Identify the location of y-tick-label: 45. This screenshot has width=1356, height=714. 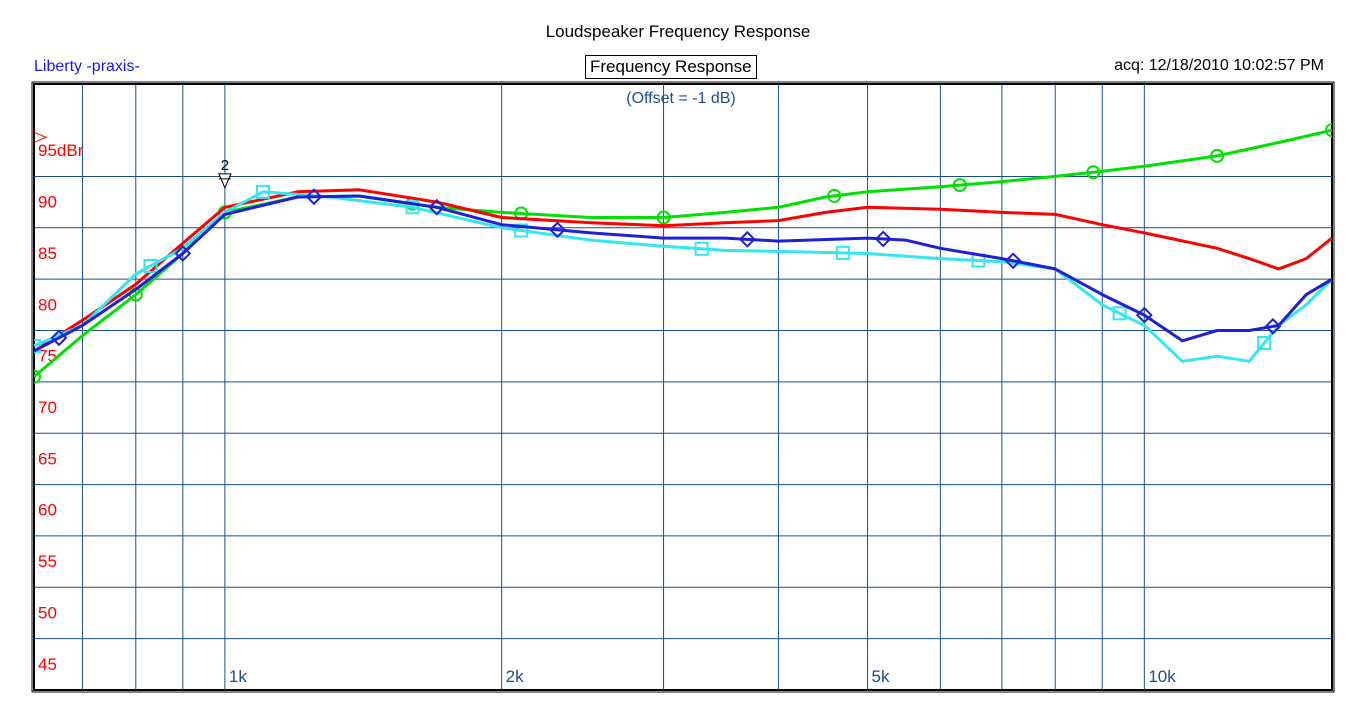
(47, 664).